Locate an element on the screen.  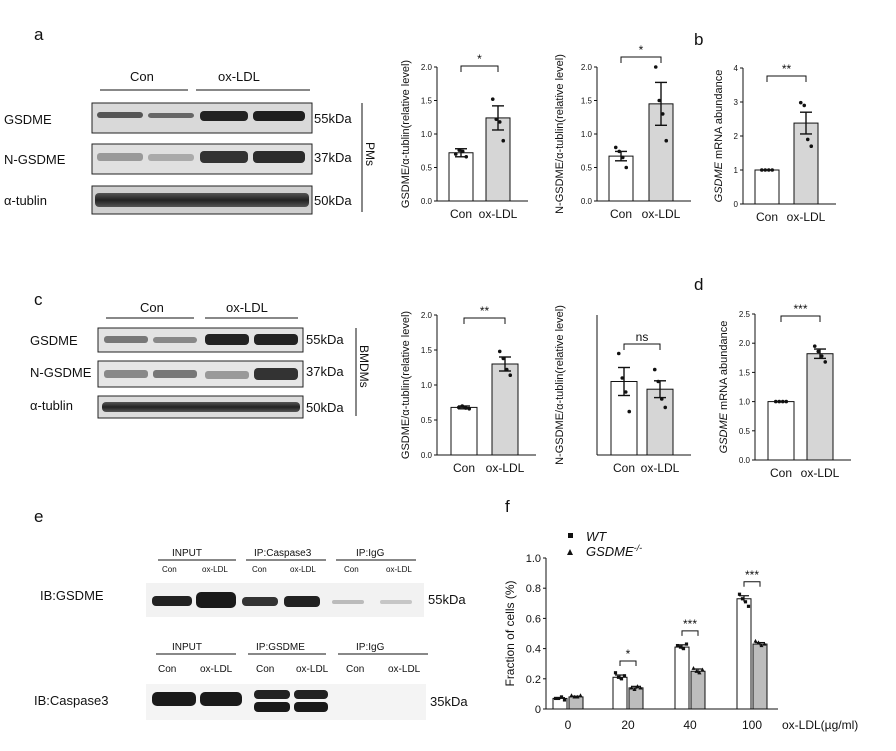
blot-a-row-ngsdme: N-GSDME is located at coordinates (35, 159).